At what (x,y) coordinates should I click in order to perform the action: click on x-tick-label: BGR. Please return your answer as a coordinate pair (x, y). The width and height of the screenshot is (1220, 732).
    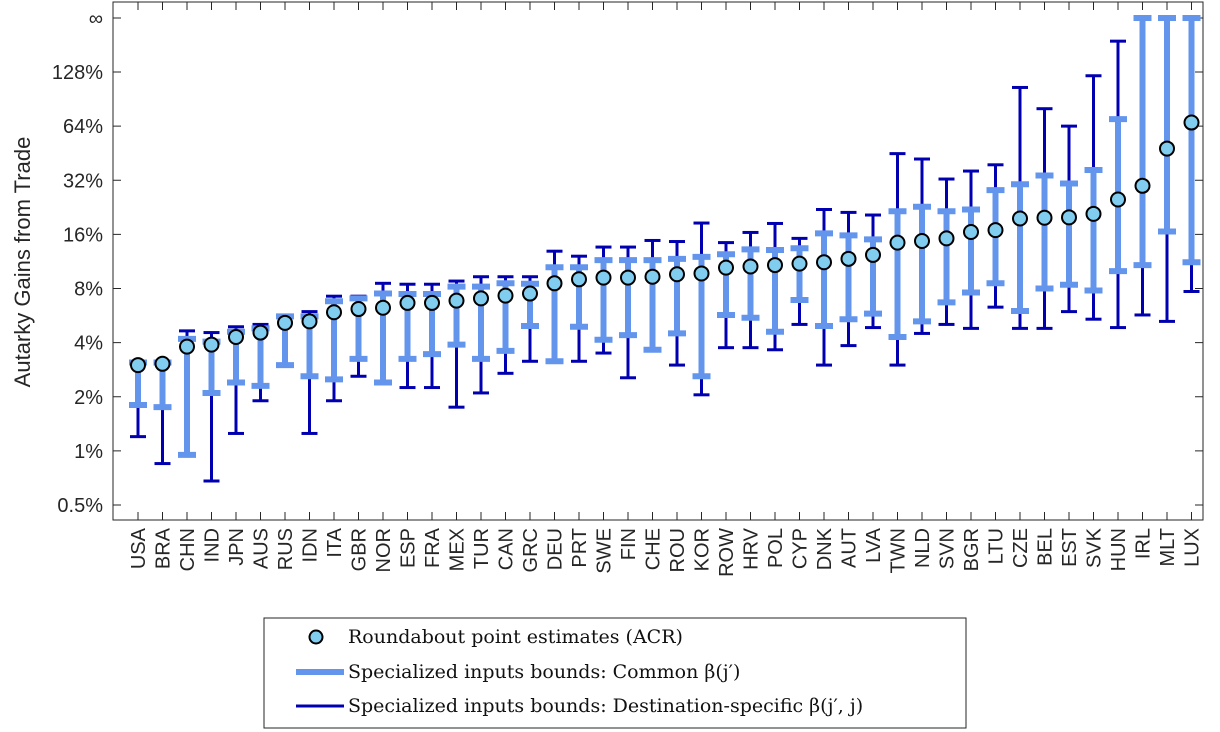
    Looking at the image, I should click on (972, 549).